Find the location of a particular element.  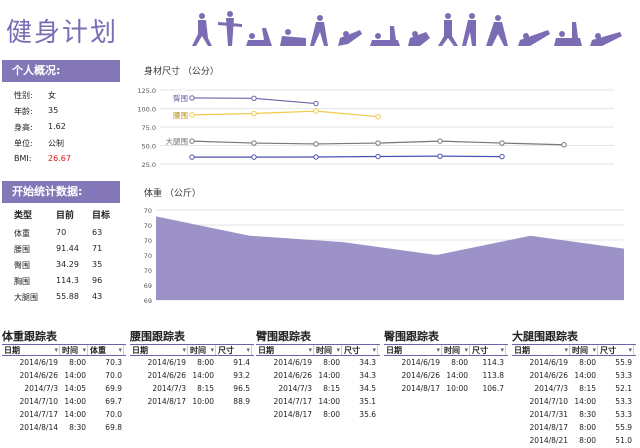

table-cell: 96.5 is located at coordinates (241, 388).